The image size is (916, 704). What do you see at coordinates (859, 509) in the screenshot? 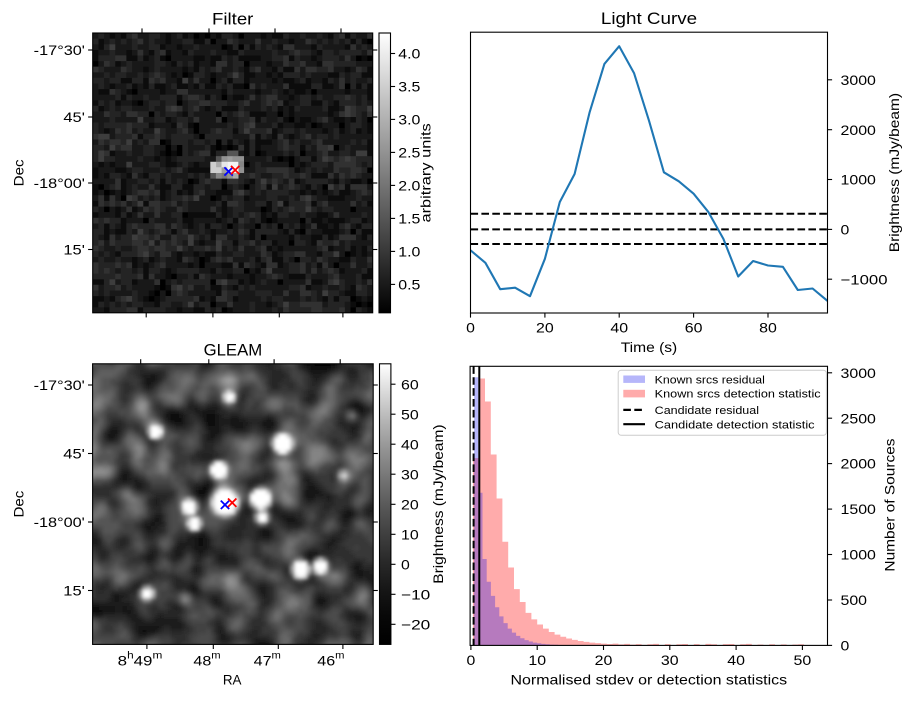
I see `svg-text: 1500` at bounding box center [859, 509].